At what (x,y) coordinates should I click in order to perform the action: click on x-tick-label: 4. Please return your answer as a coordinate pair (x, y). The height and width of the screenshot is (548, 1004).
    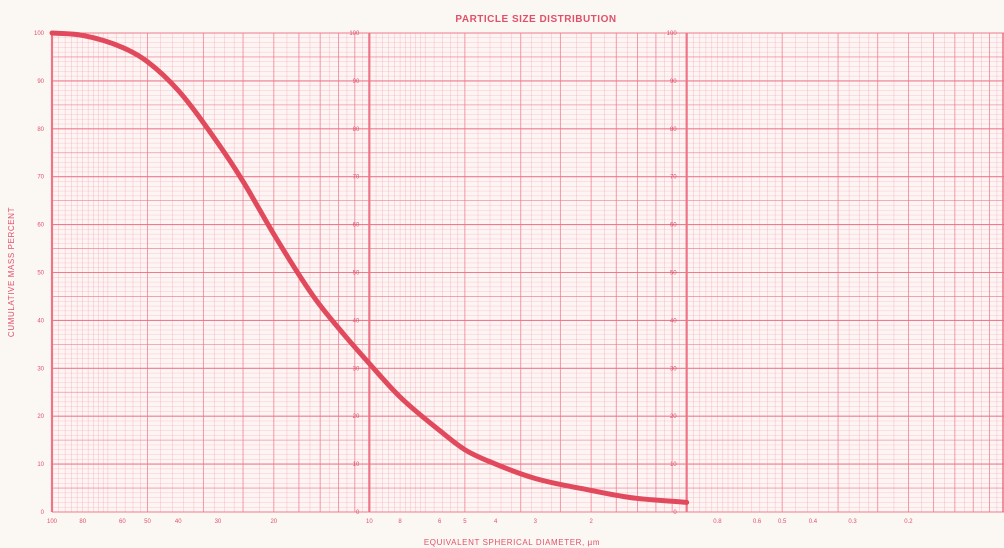
    Looking at the image, I should click on (496, 522).